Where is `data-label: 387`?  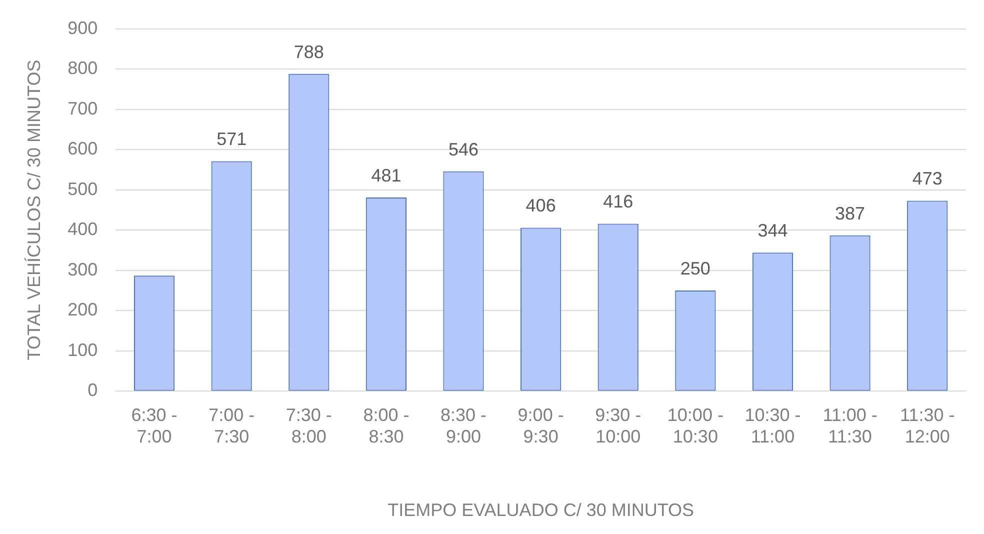 data-label: 387 is located at coordinates (850, 213).